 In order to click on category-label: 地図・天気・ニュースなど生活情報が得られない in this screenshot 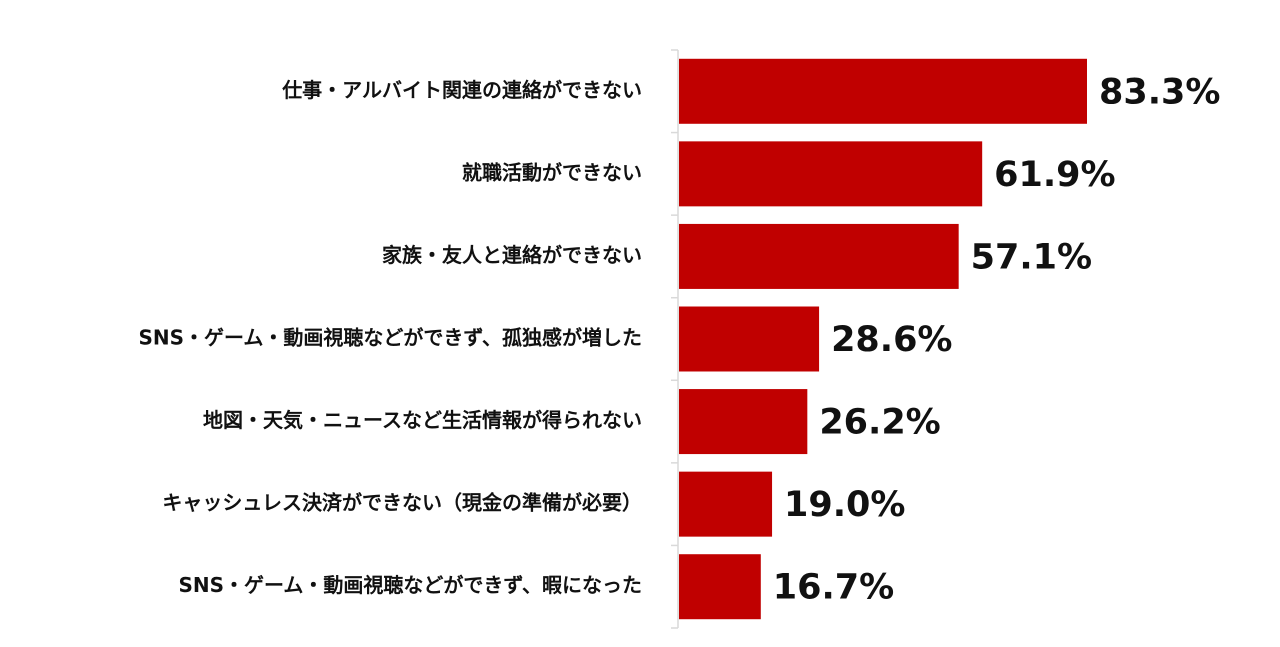, I will do `click(422, 420)`.